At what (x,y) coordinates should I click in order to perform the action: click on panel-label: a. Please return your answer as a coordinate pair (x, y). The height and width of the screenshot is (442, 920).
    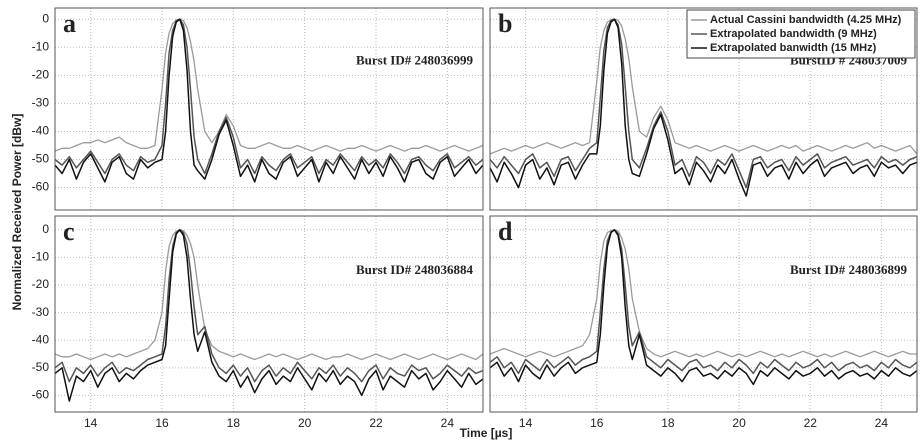
    Looking at the image, I should click on (69, 23).